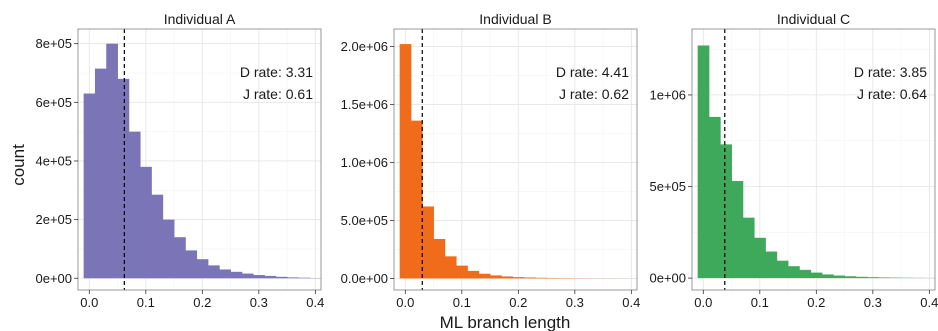 The width and height of the screenshot is (938, 331). Describe the element at coordinates (364, 220) in the screenshot. I see `y-tick-label: 5.0e+05` at that location.